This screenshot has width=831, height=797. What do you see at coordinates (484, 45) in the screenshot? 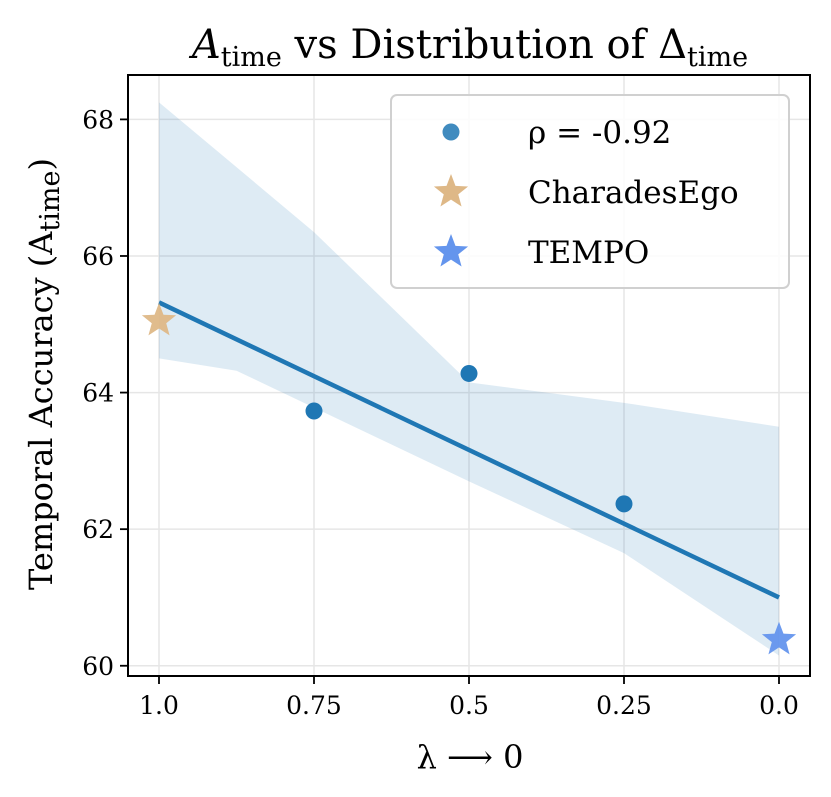
I see `title-middle: vs Distribution of Δ` at bounding box center [484, 45].